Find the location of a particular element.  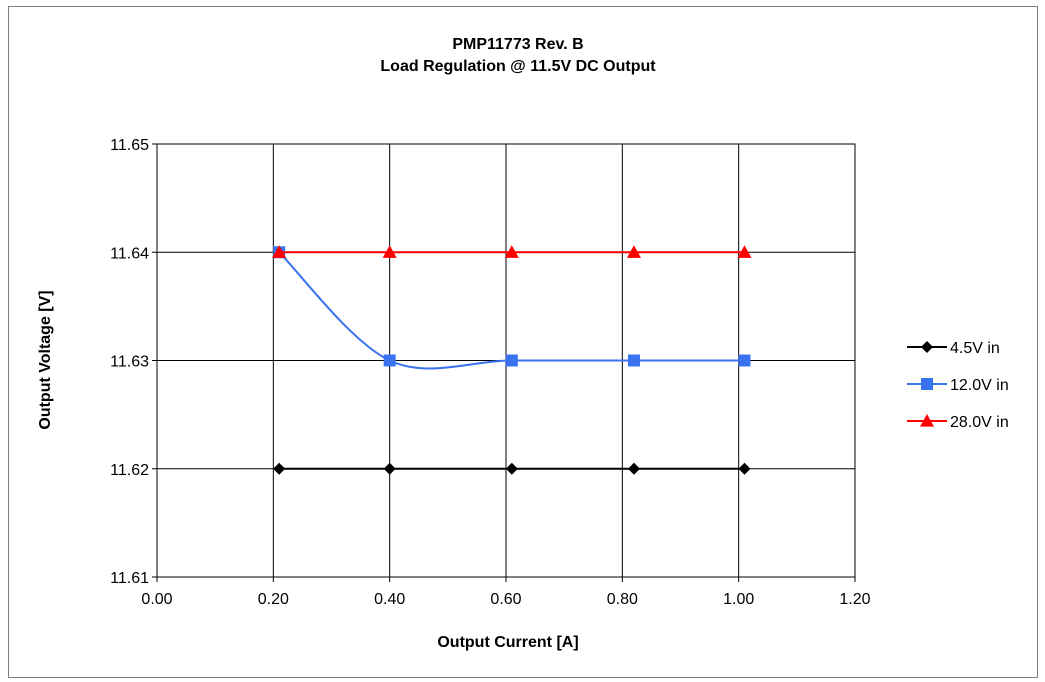

legend-label: 4.5V in is located at coordinates (975, 348).